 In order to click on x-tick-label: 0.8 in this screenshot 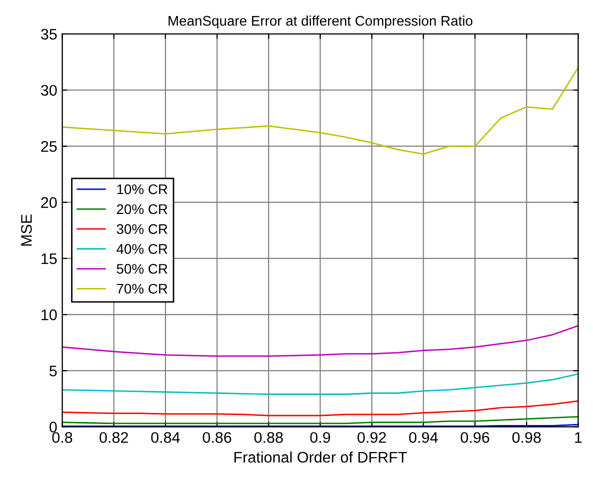, I will do `click(62, 437)`.